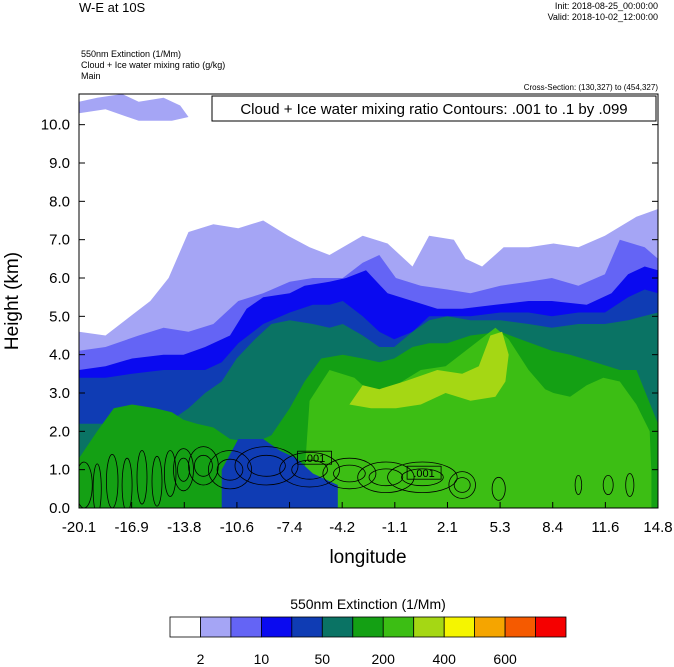  What do you see at coordinates (59, 508) in the screenshot?
I see `y-tick-label: 0.0` at bounding box center [59, 508].